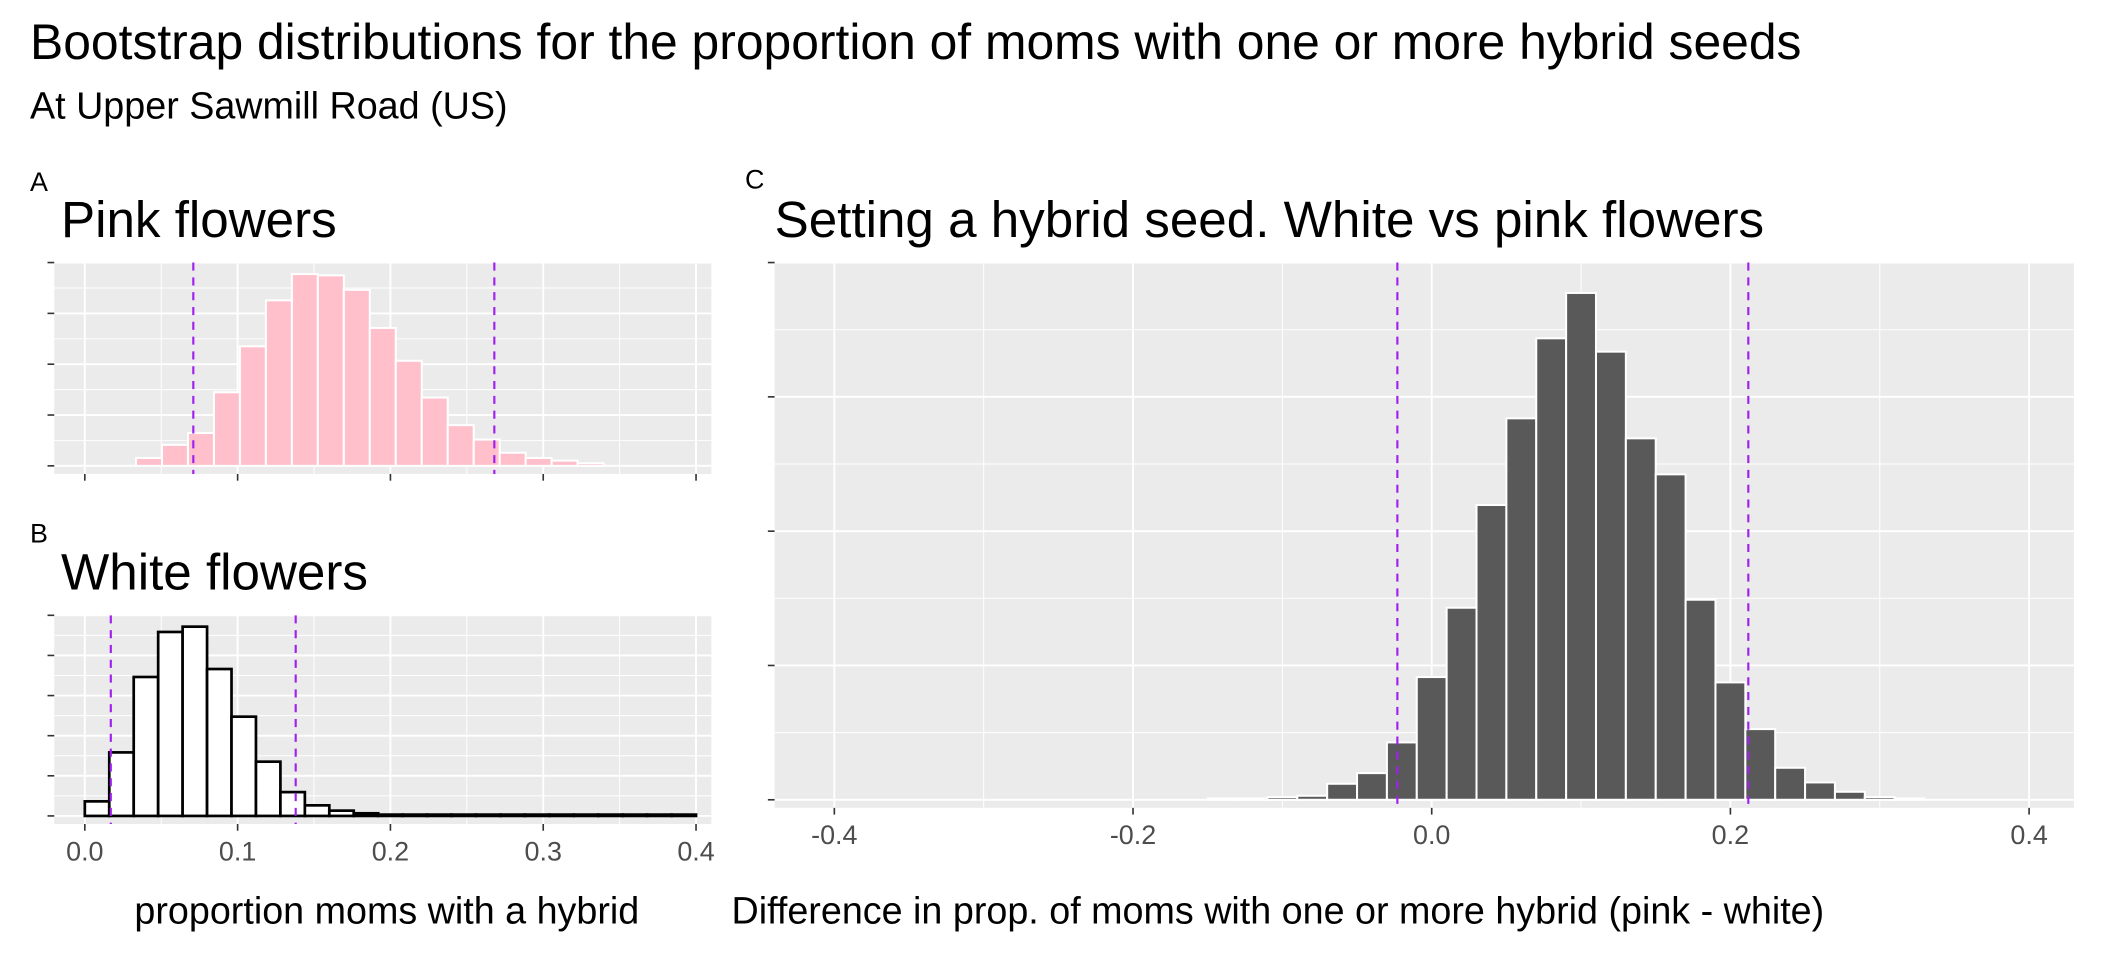 This screenshot has height=960, width=2112. Describe the element at coordinates (386, 911) in the screenshot. I see `panel-b-xlabel: proportion moms with a hybrid` at that location.